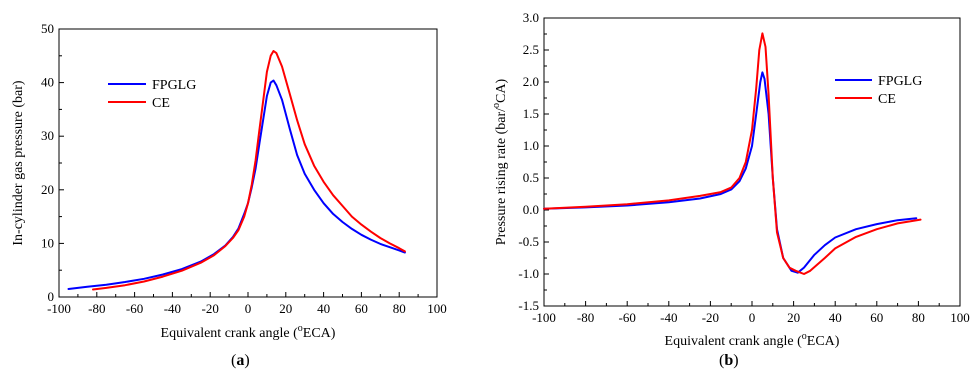 The width and height of the screenshot is (971, 383). Describe the element at coordinates (18, 163) in the screenshot. I see `y-axis-title: In-cylinder gas pressure (bar)` at that location.